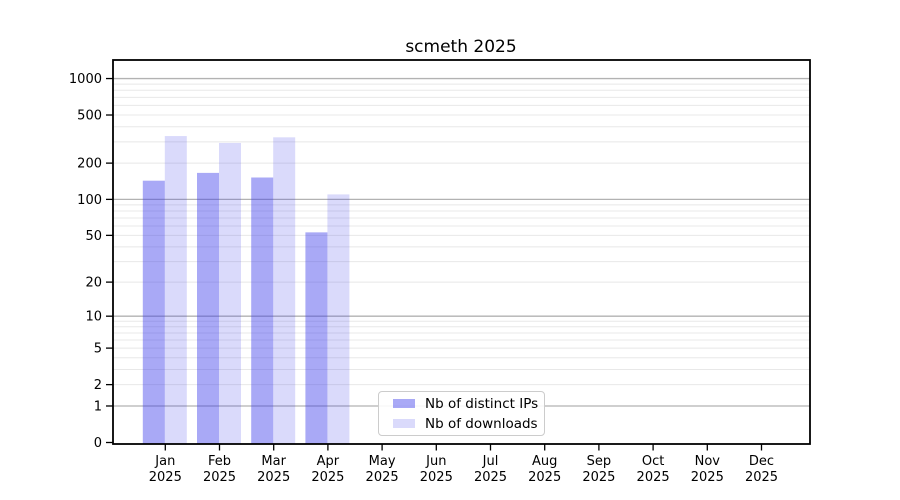 This screenshot has height=500, width=900. What do you see at coordinates (463, 447) in the screenshot?
I see `x-axis-ticks` at bounding box center [463, 447].